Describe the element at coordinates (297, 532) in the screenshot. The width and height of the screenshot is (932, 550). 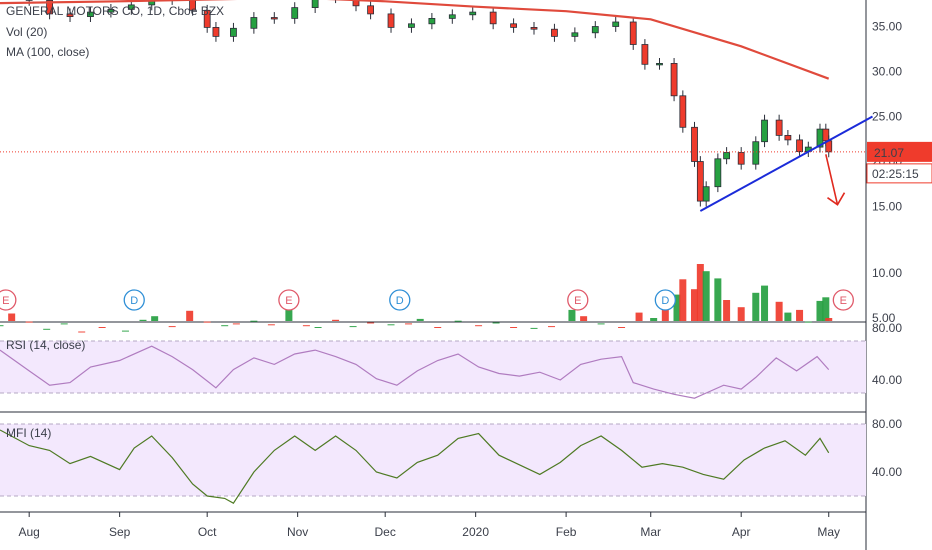
I see `time-tick-label: Nov` at that location.